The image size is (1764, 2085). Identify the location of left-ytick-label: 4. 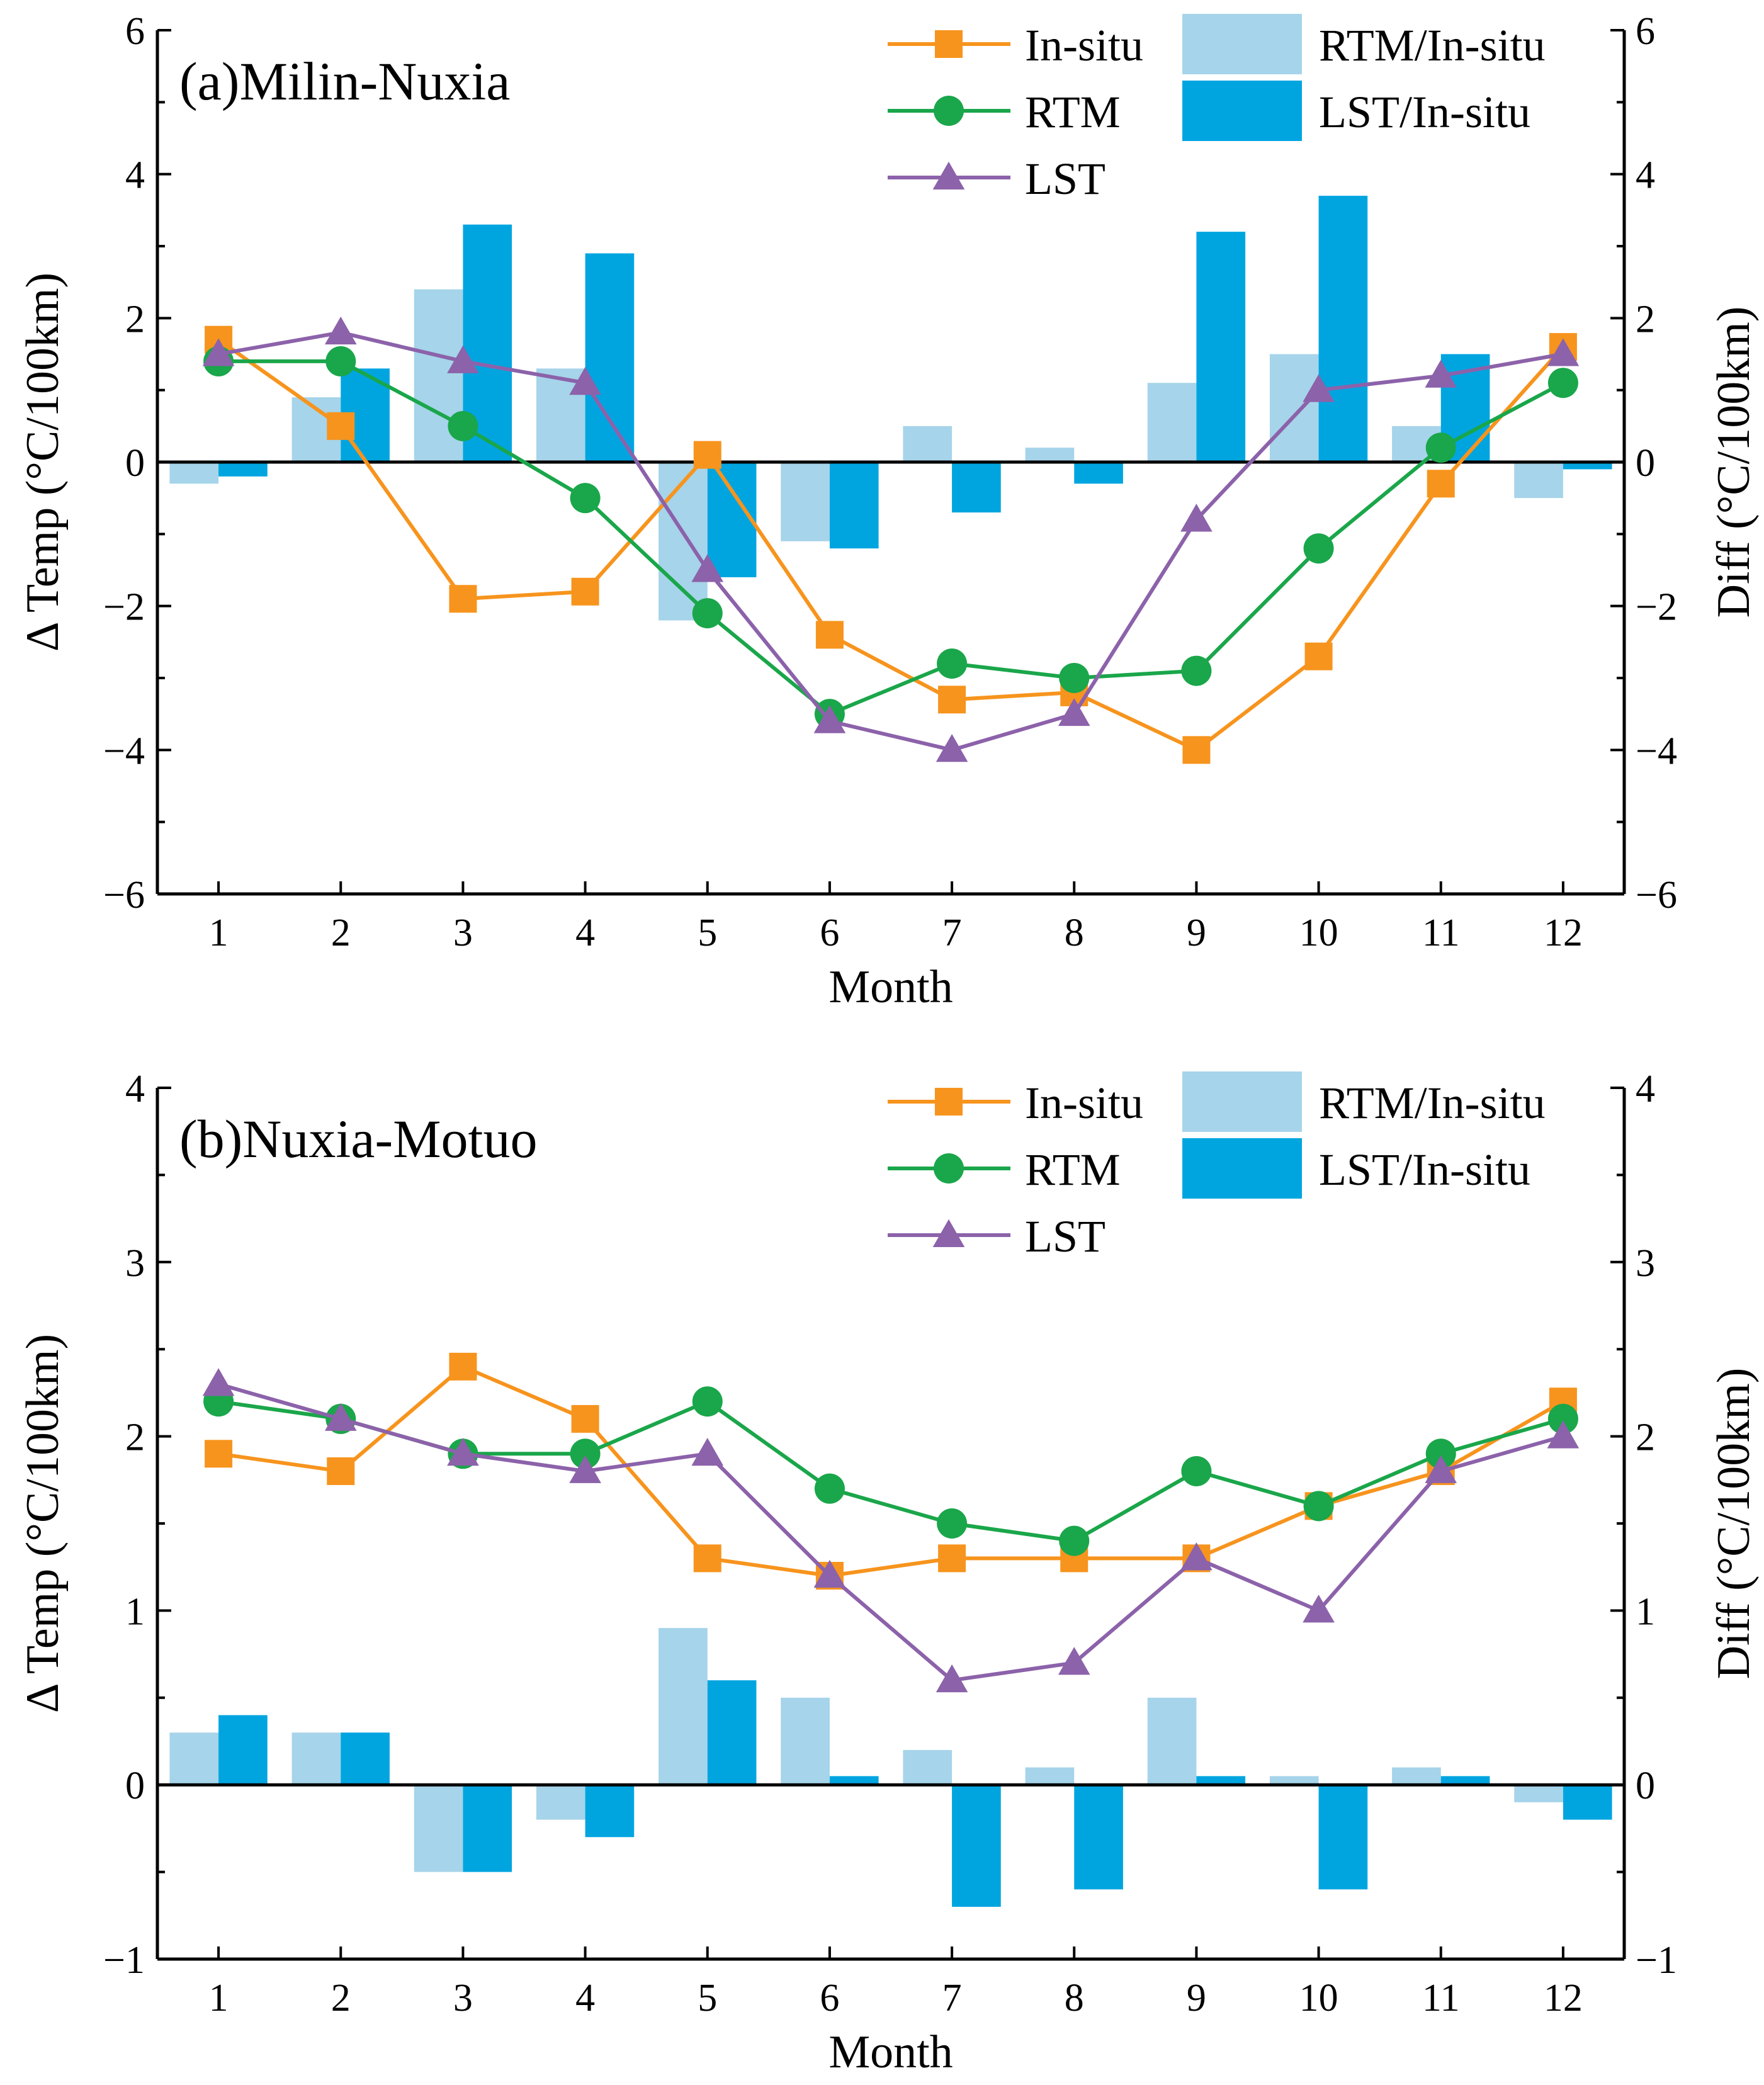
(135, 175).